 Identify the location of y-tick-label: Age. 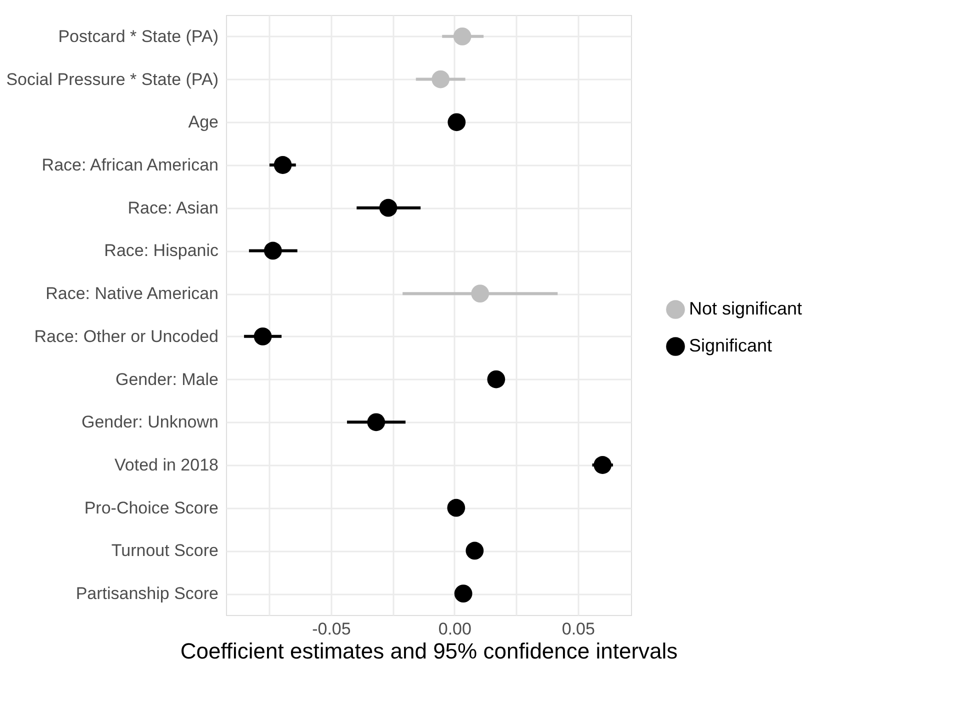
(203, 122).